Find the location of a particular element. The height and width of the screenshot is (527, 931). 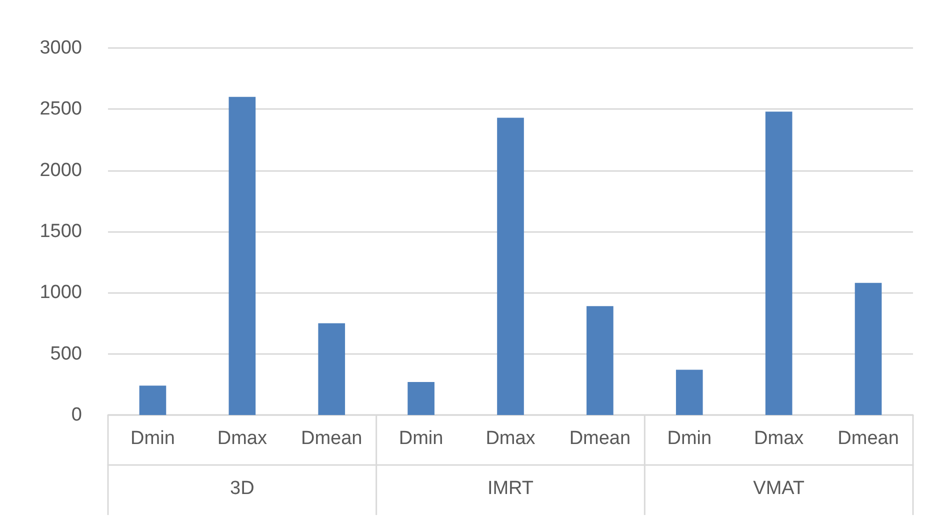

y-tick-label: 500 is located at coordinates (66, 353).